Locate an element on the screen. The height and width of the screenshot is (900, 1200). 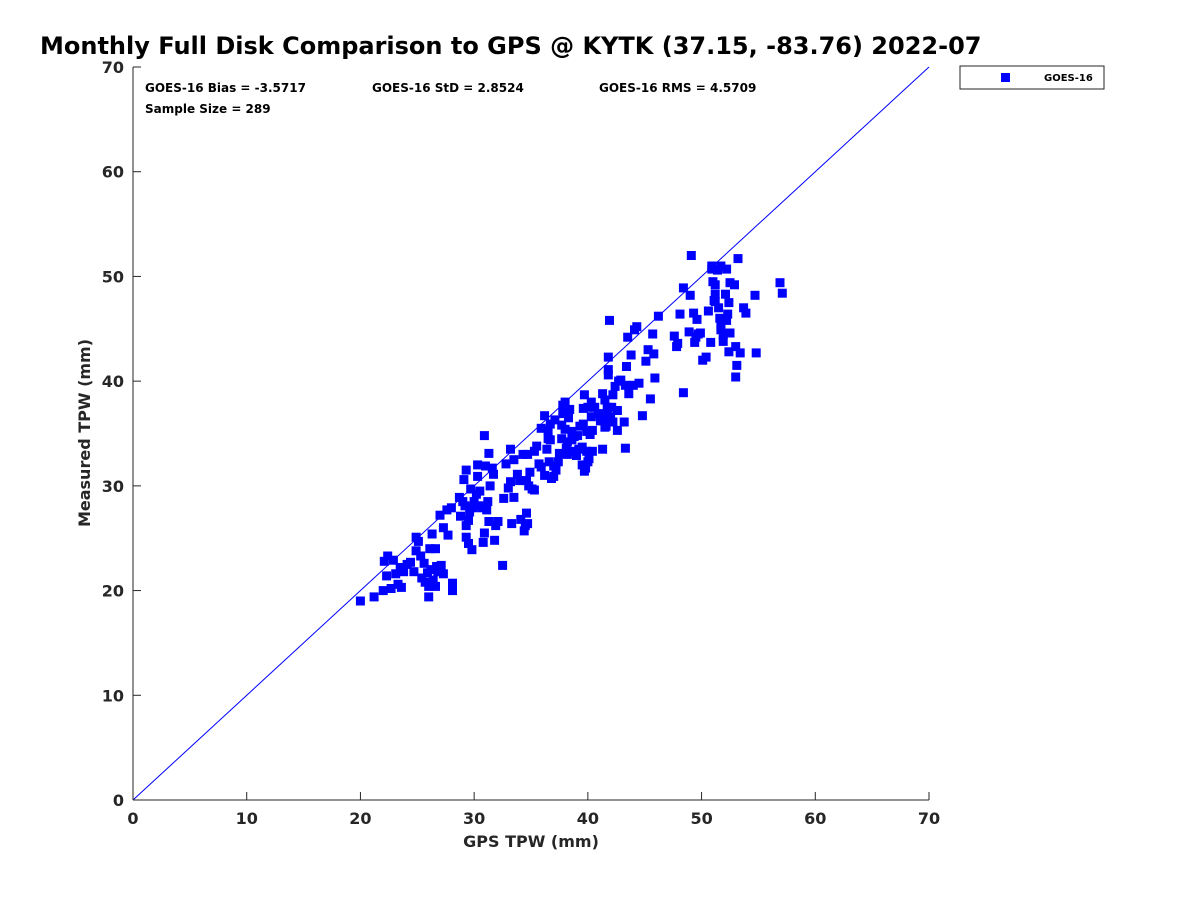
y-tick-label: 20 is located at coordinates (113, 591).